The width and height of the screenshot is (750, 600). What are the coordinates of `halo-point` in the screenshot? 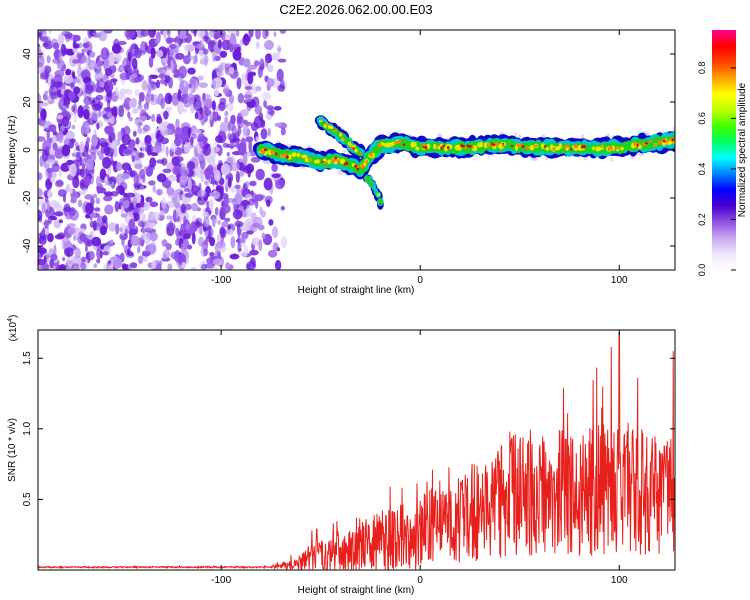 It's located at (582, 136).